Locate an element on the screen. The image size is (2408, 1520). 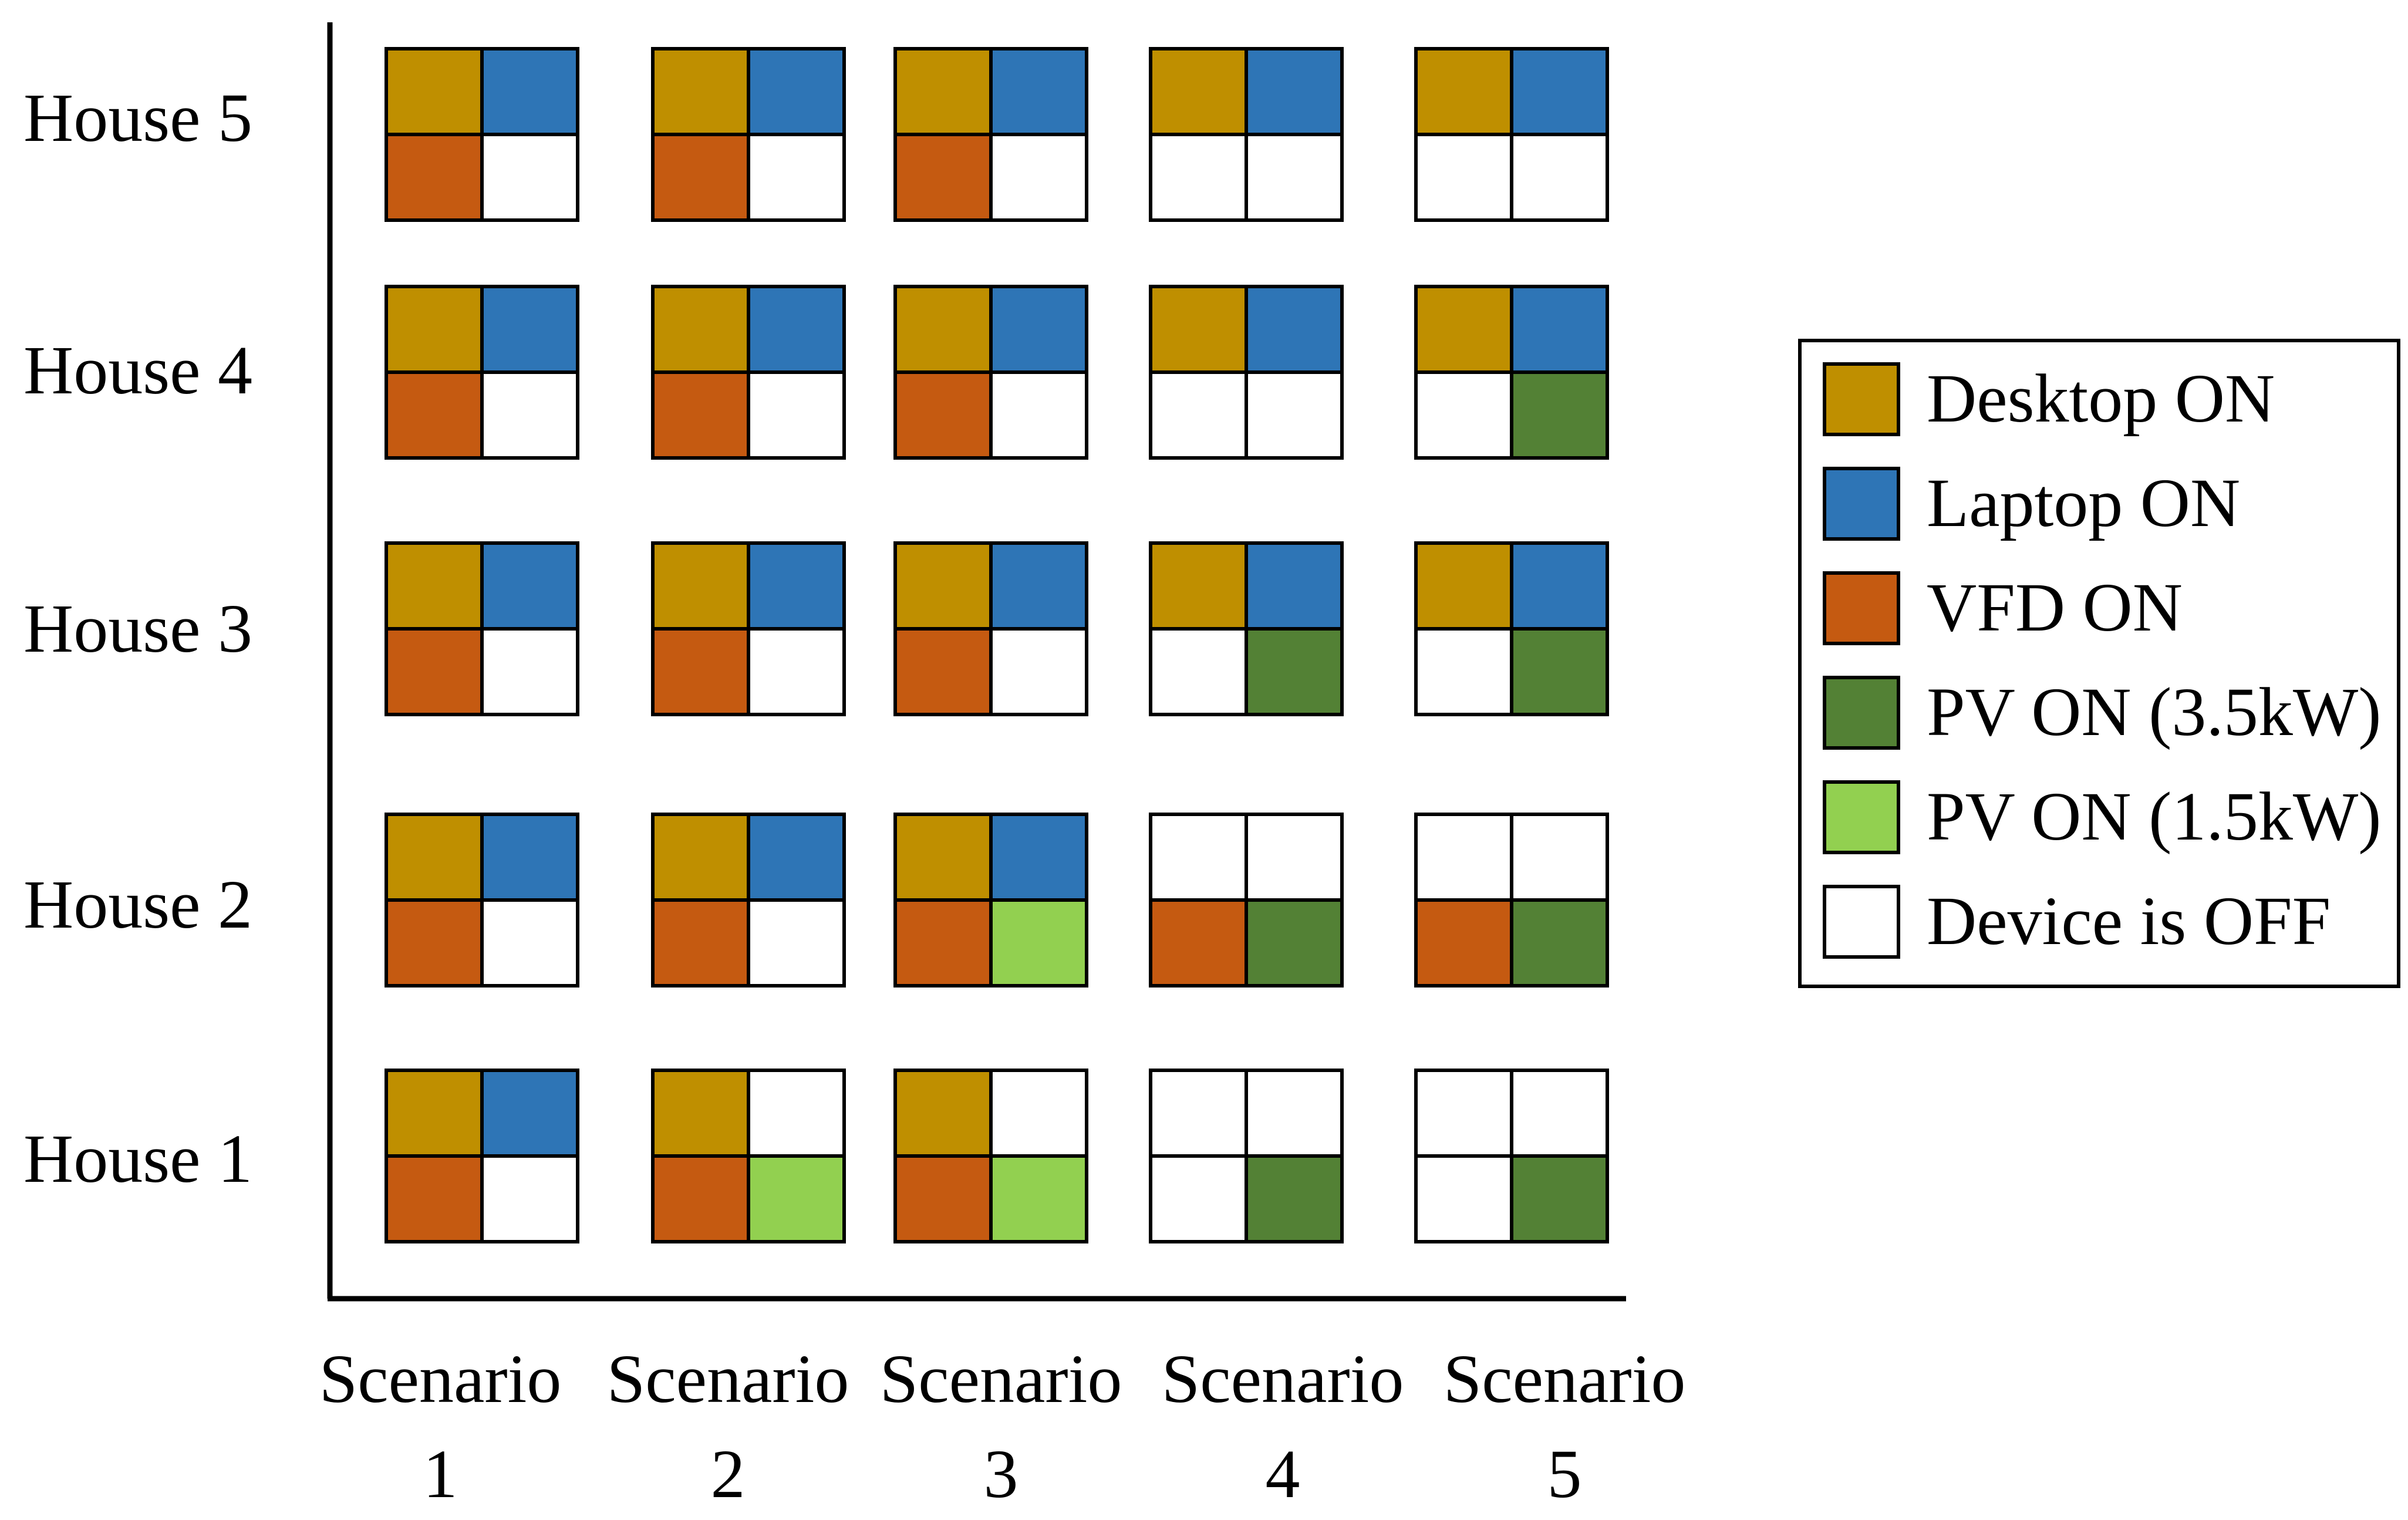
legend-swatch-pv15 is located at coordinates (1861, 817).